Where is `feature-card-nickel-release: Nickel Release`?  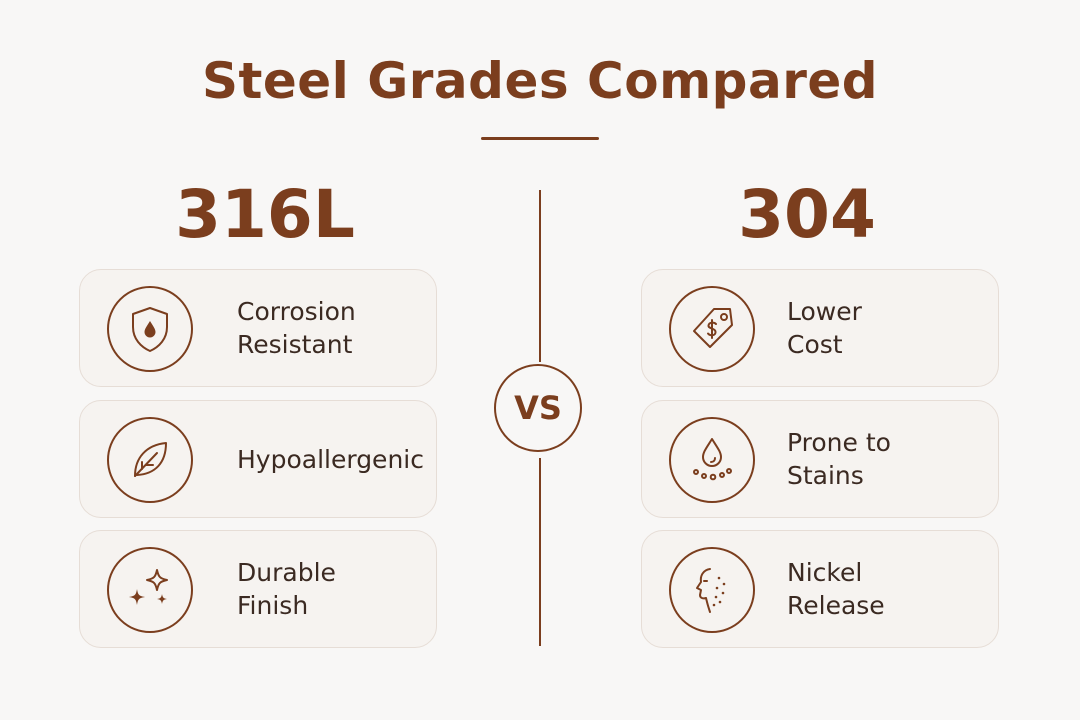
feature-card-nickel-release: Nickel Release is located at coordinates (820, 589).